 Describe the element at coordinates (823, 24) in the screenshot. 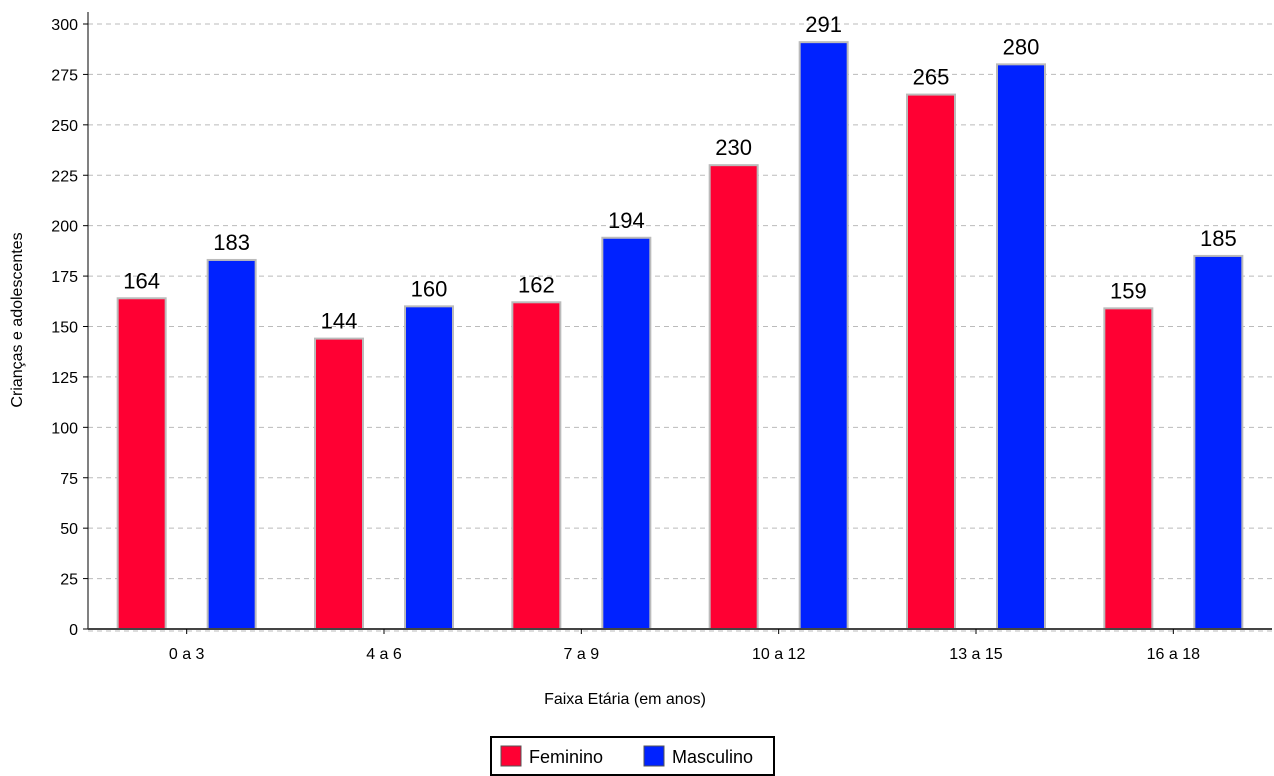

I see `data-label: 291` at that location.